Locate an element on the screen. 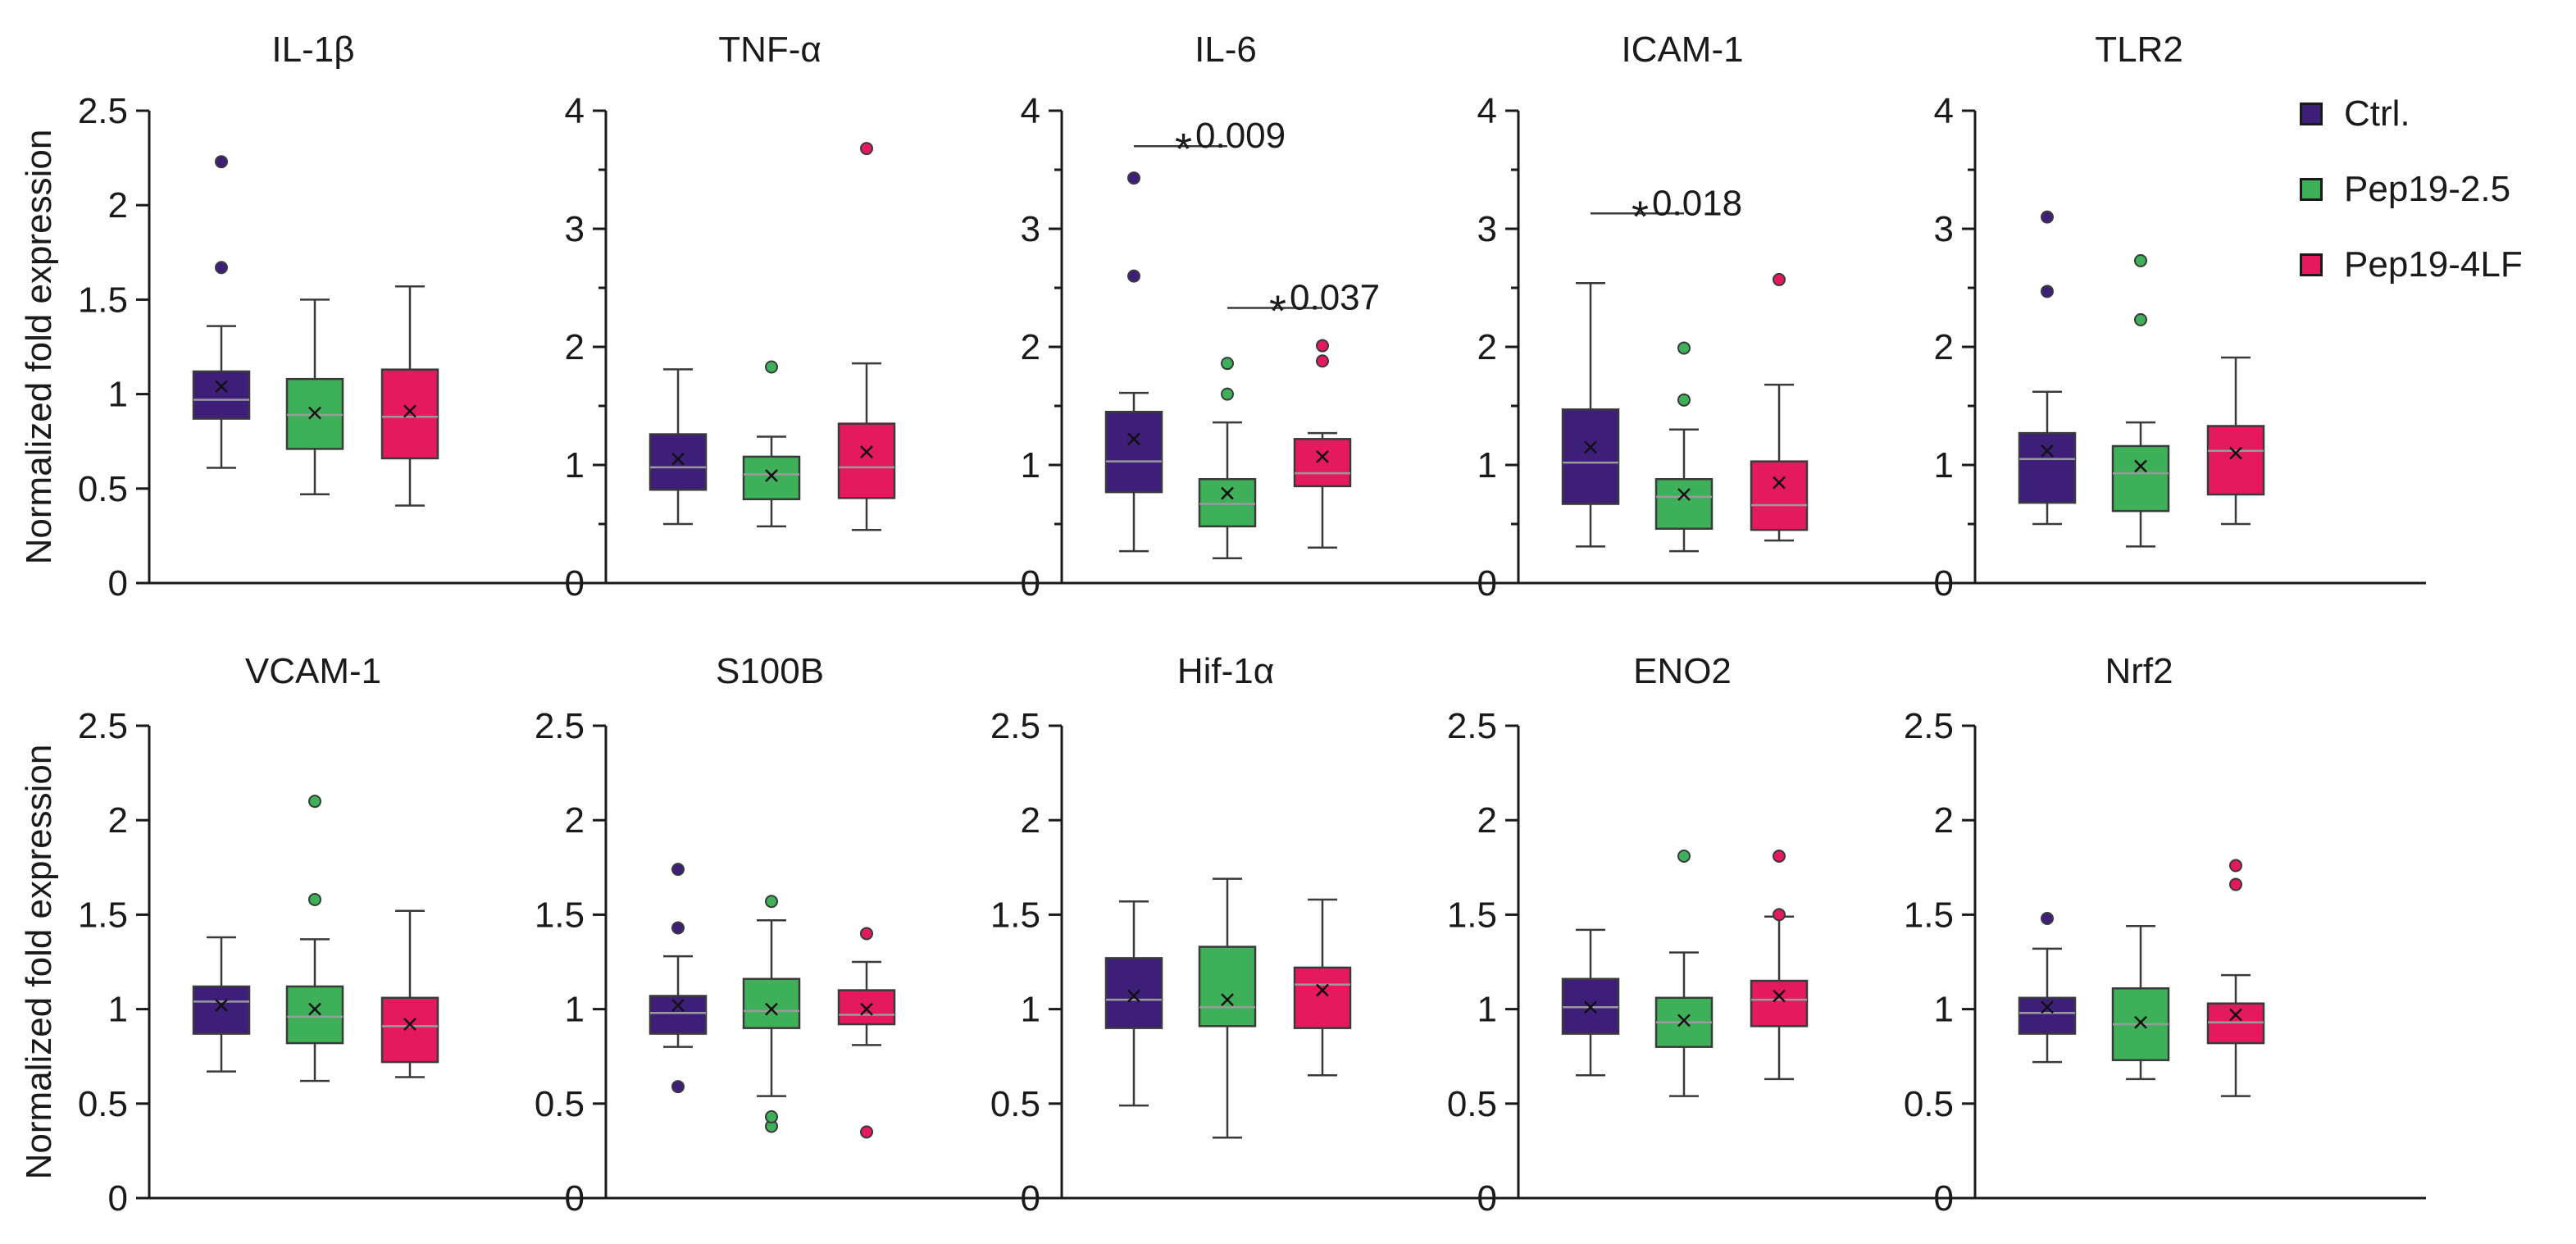 This screenshot has width=2576, height=1244. legend-swatch-pep19-4lf is located at coordinates (2311, 264).